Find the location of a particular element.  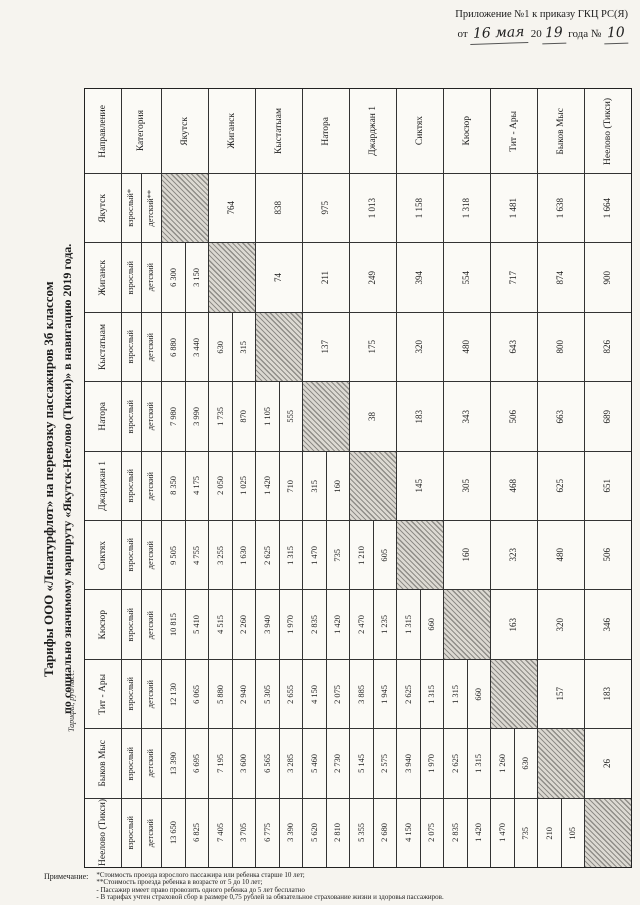

fare-adult-value: 210 is located at coordinates (549, 833).